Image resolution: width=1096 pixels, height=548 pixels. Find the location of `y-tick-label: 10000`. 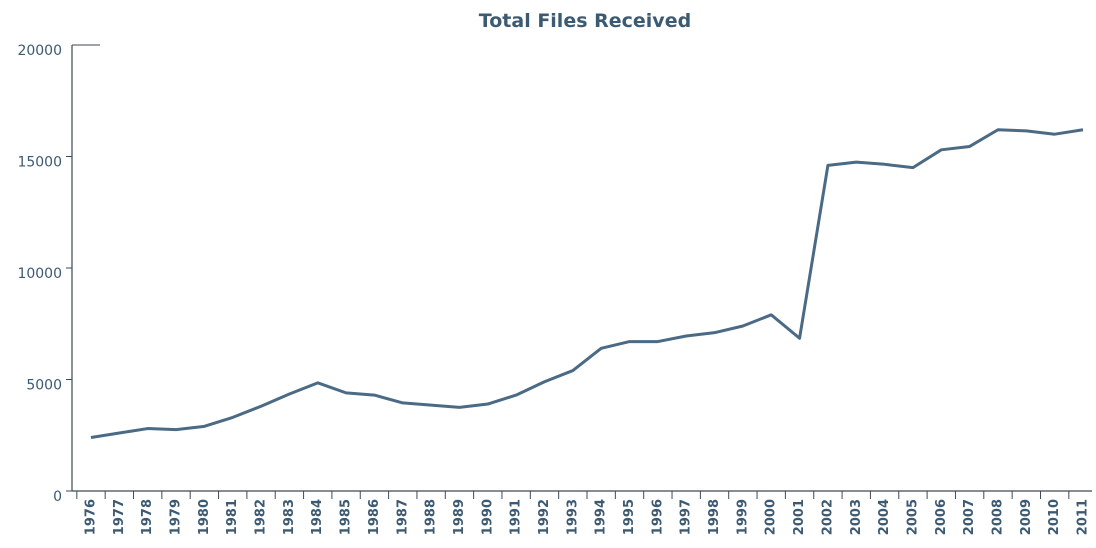

y-tick-label: 10000 is located at coordinates (39, 274).